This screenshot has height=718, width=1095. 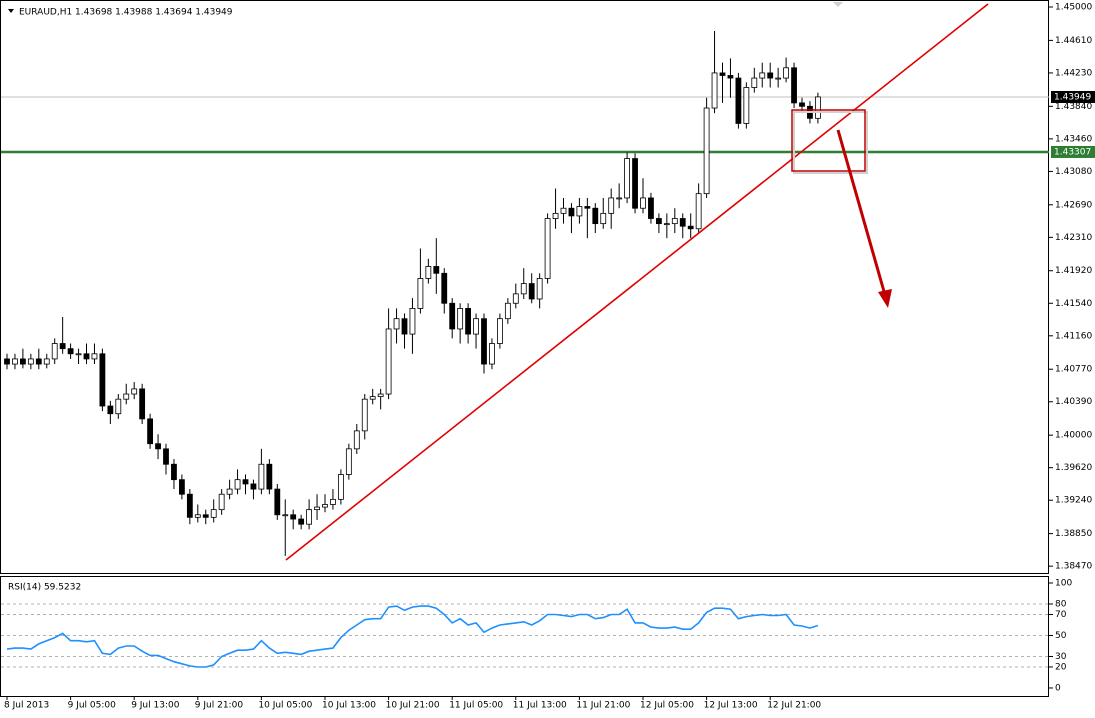 I want to click on y-tick-label: 1.41920, so click(x=1073, y=271).